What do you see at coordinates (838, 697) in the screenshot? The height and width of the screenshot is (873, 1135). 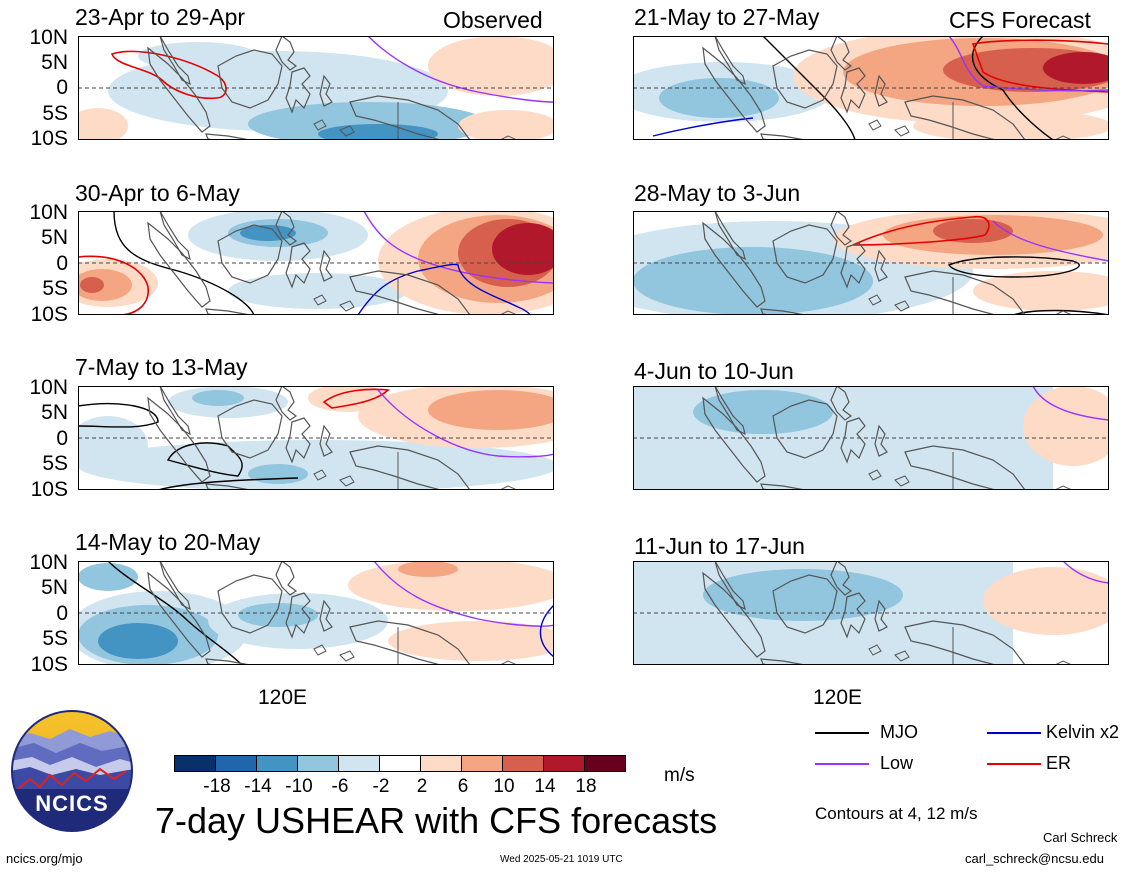 I see `lon-label-right: 120E` at bounding box center [838, 697].